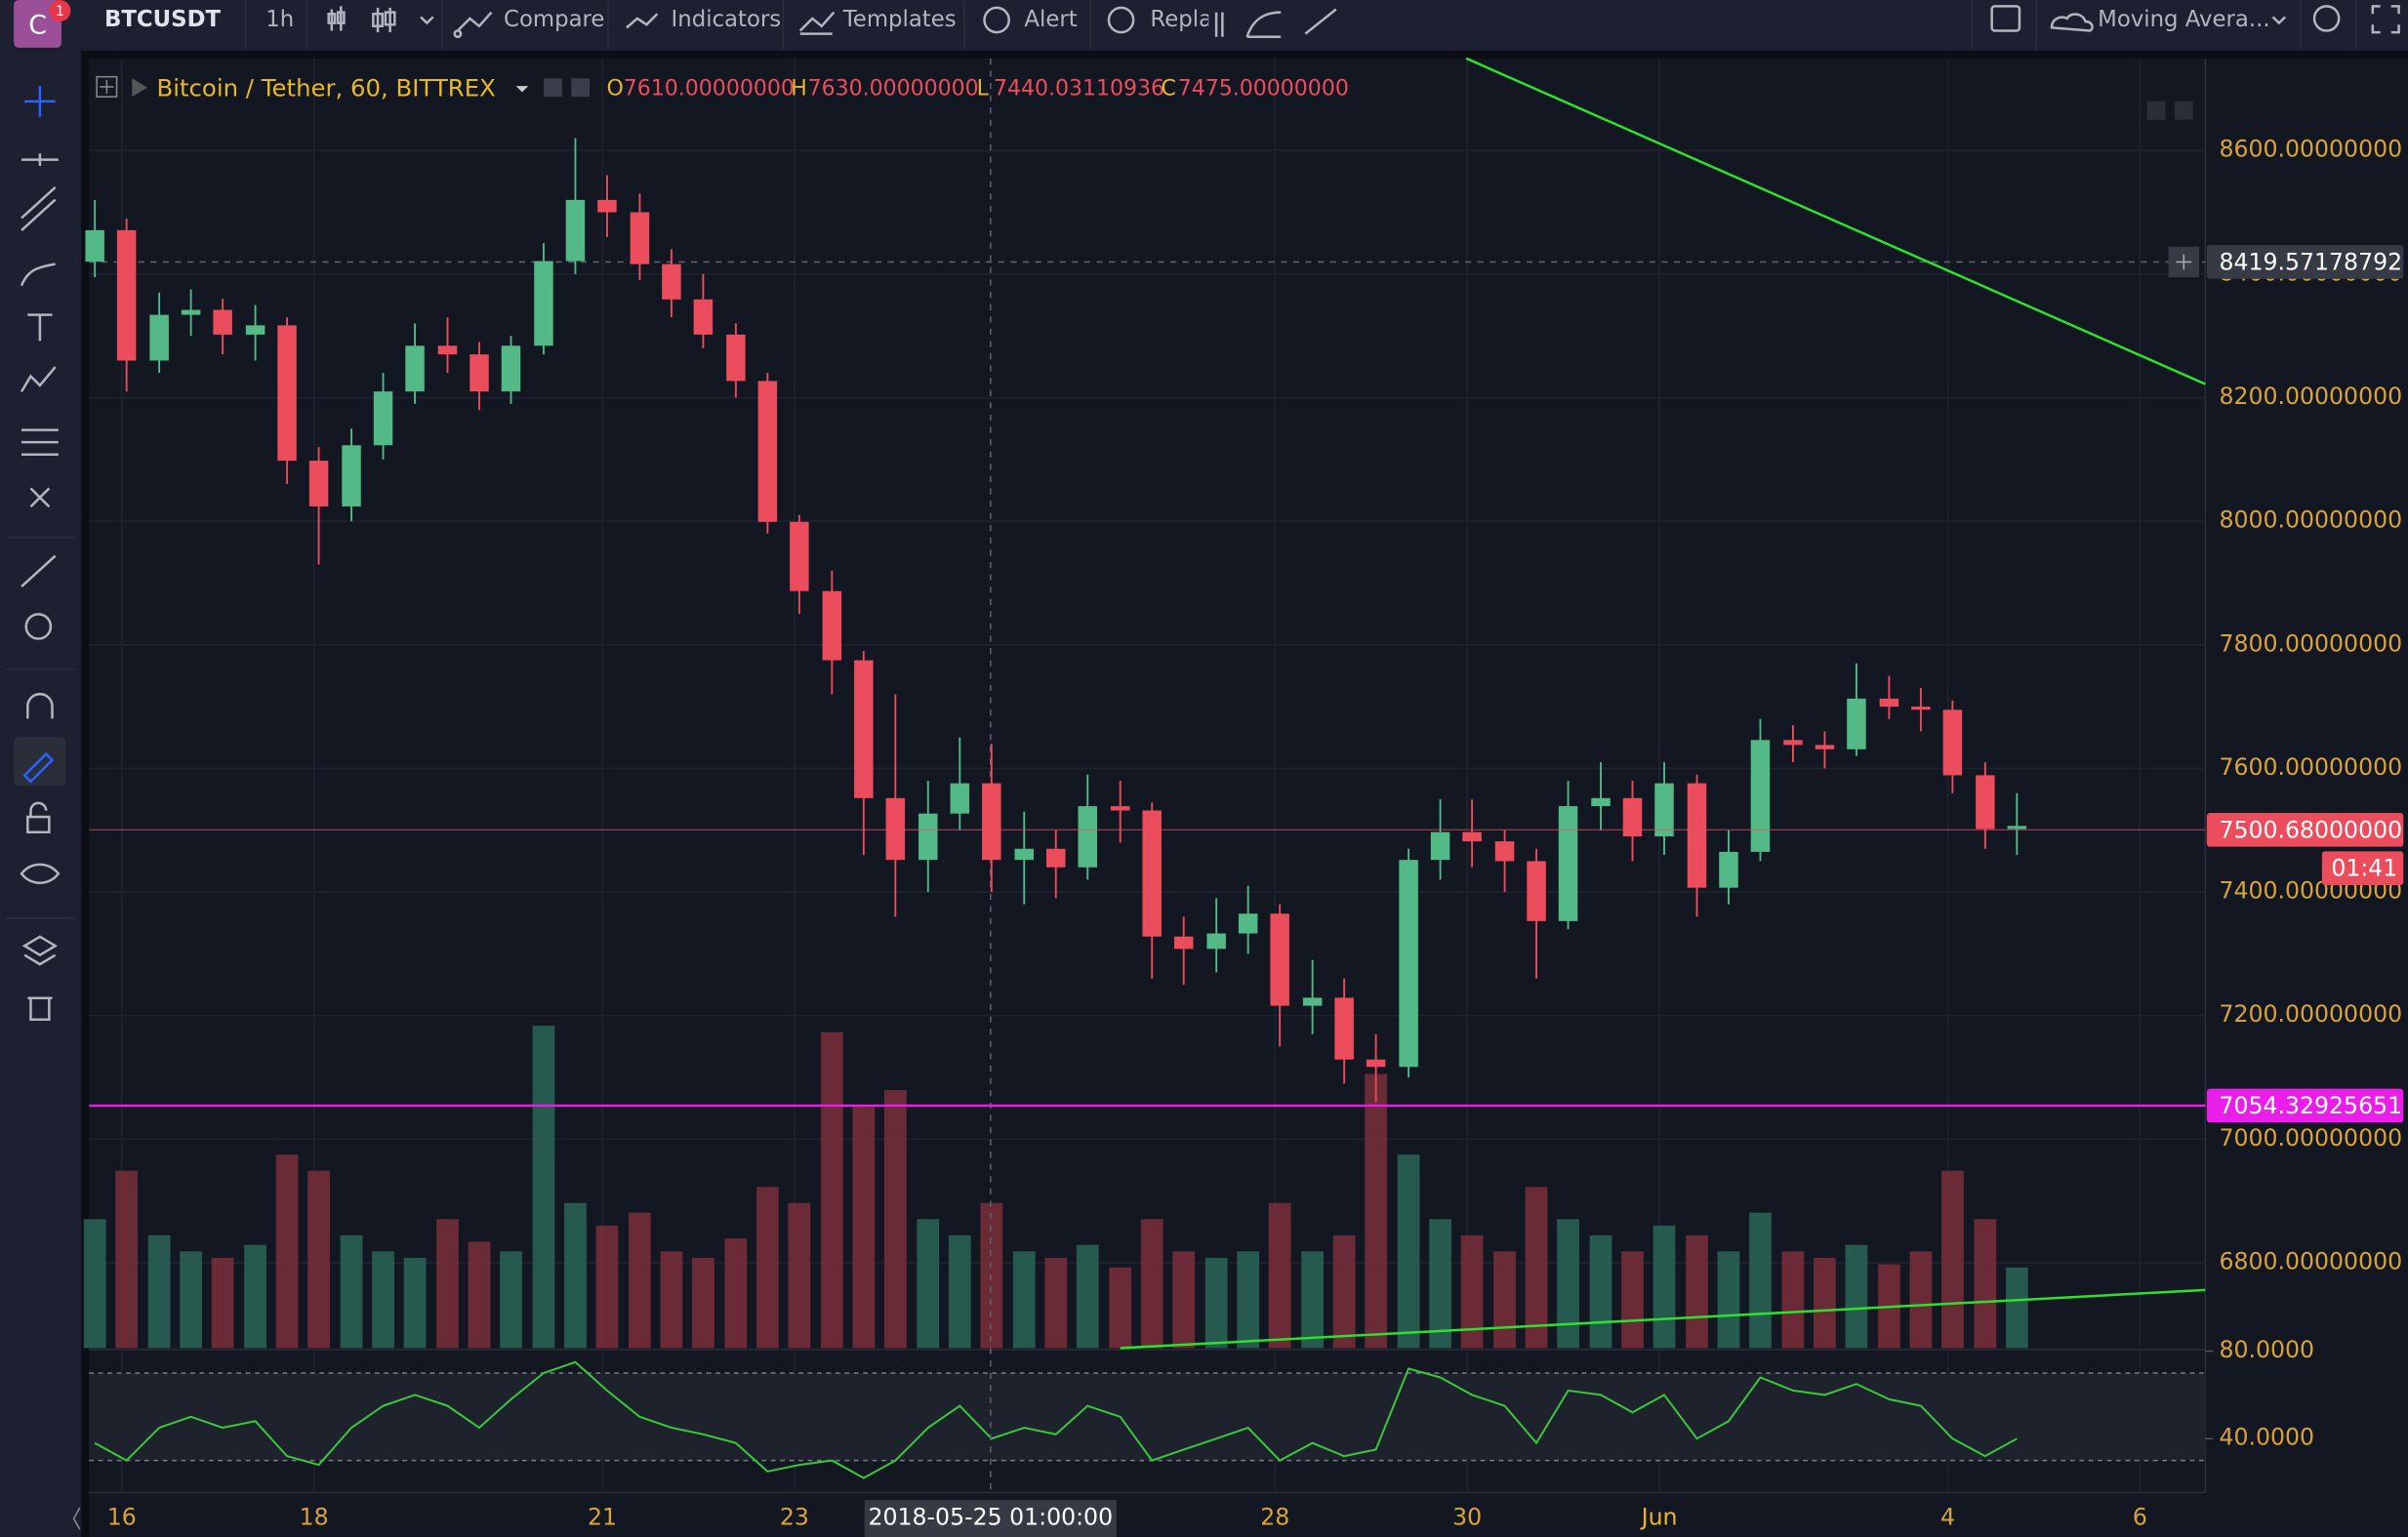 The height and width of the screenshot is (1537, 2408). Describe the element at coordinates (709, 89) in the screenshot. I see `legend-value: 7610.00000000` at that location.